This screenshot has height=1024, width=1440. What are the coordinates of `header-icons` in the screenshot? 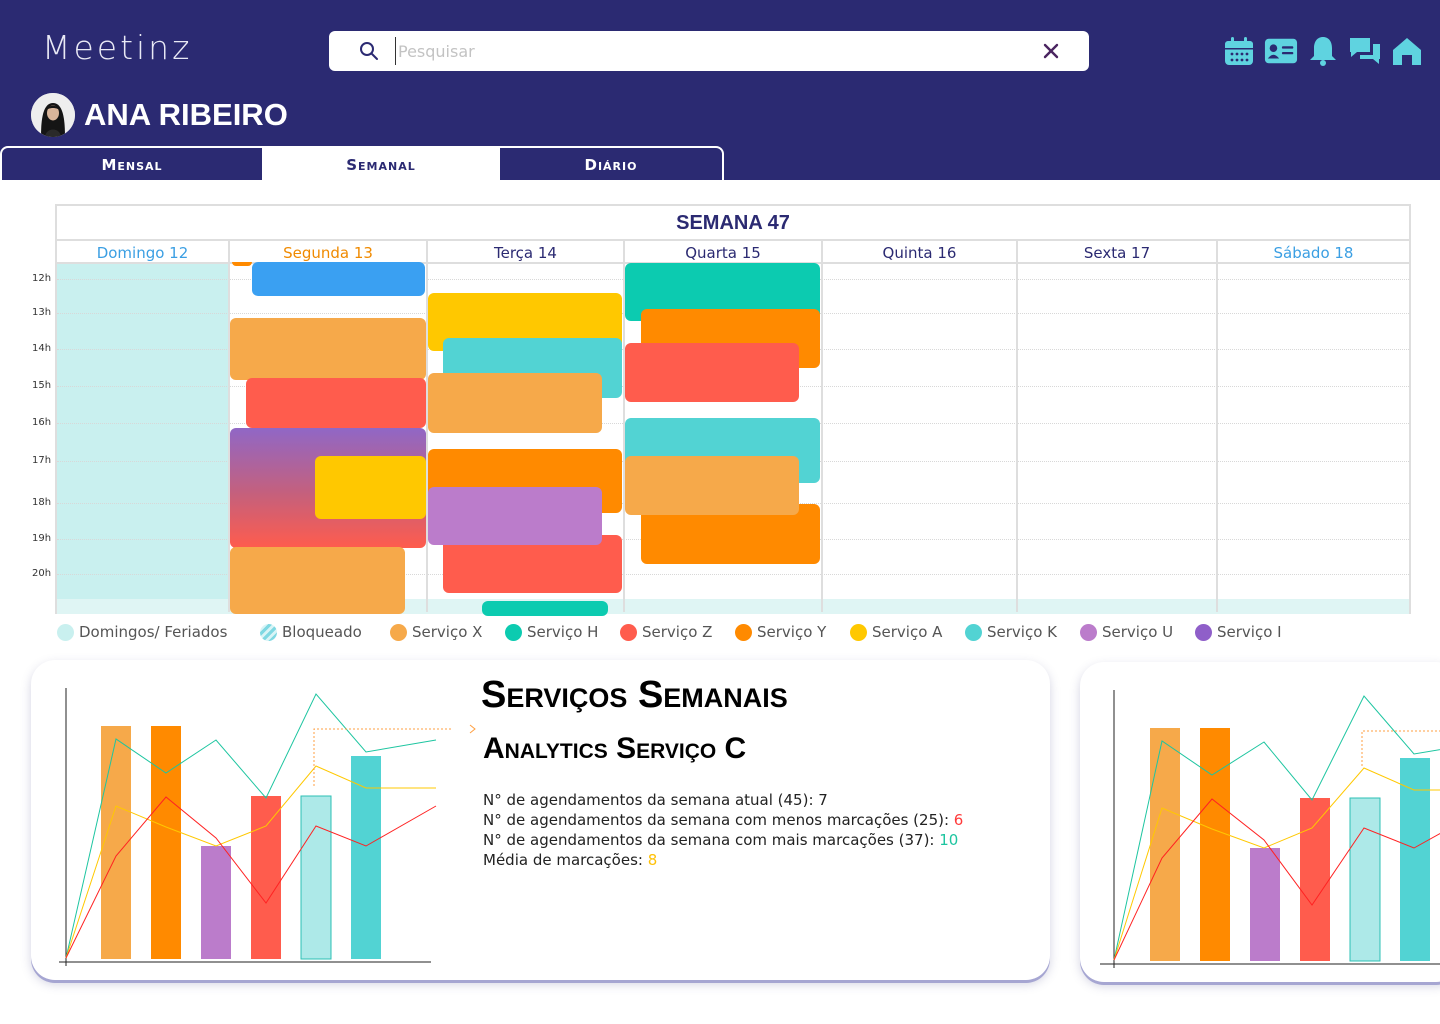 It's located at (1323, 51).